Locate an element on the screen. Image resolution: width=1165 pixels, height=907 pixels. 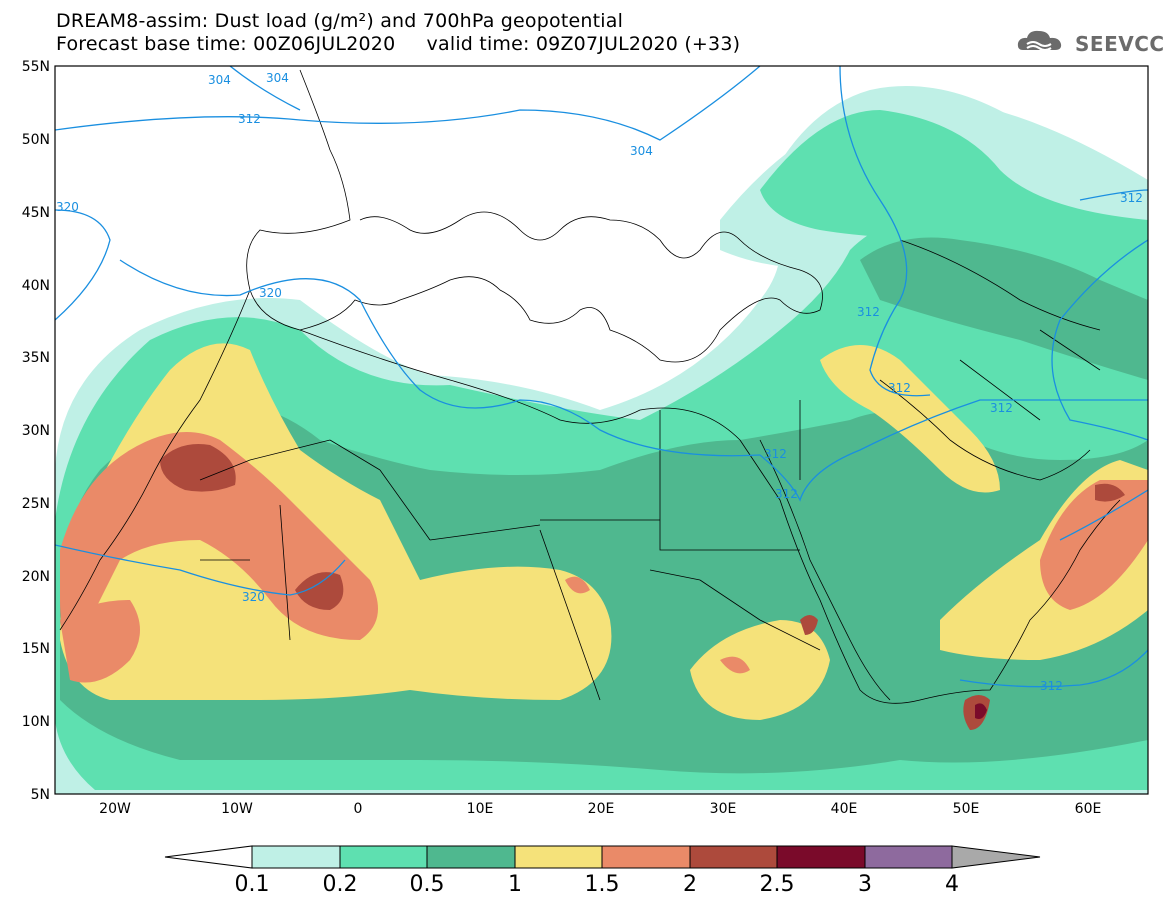
colorbar-label: 2 is located at coordinates (690, 884).